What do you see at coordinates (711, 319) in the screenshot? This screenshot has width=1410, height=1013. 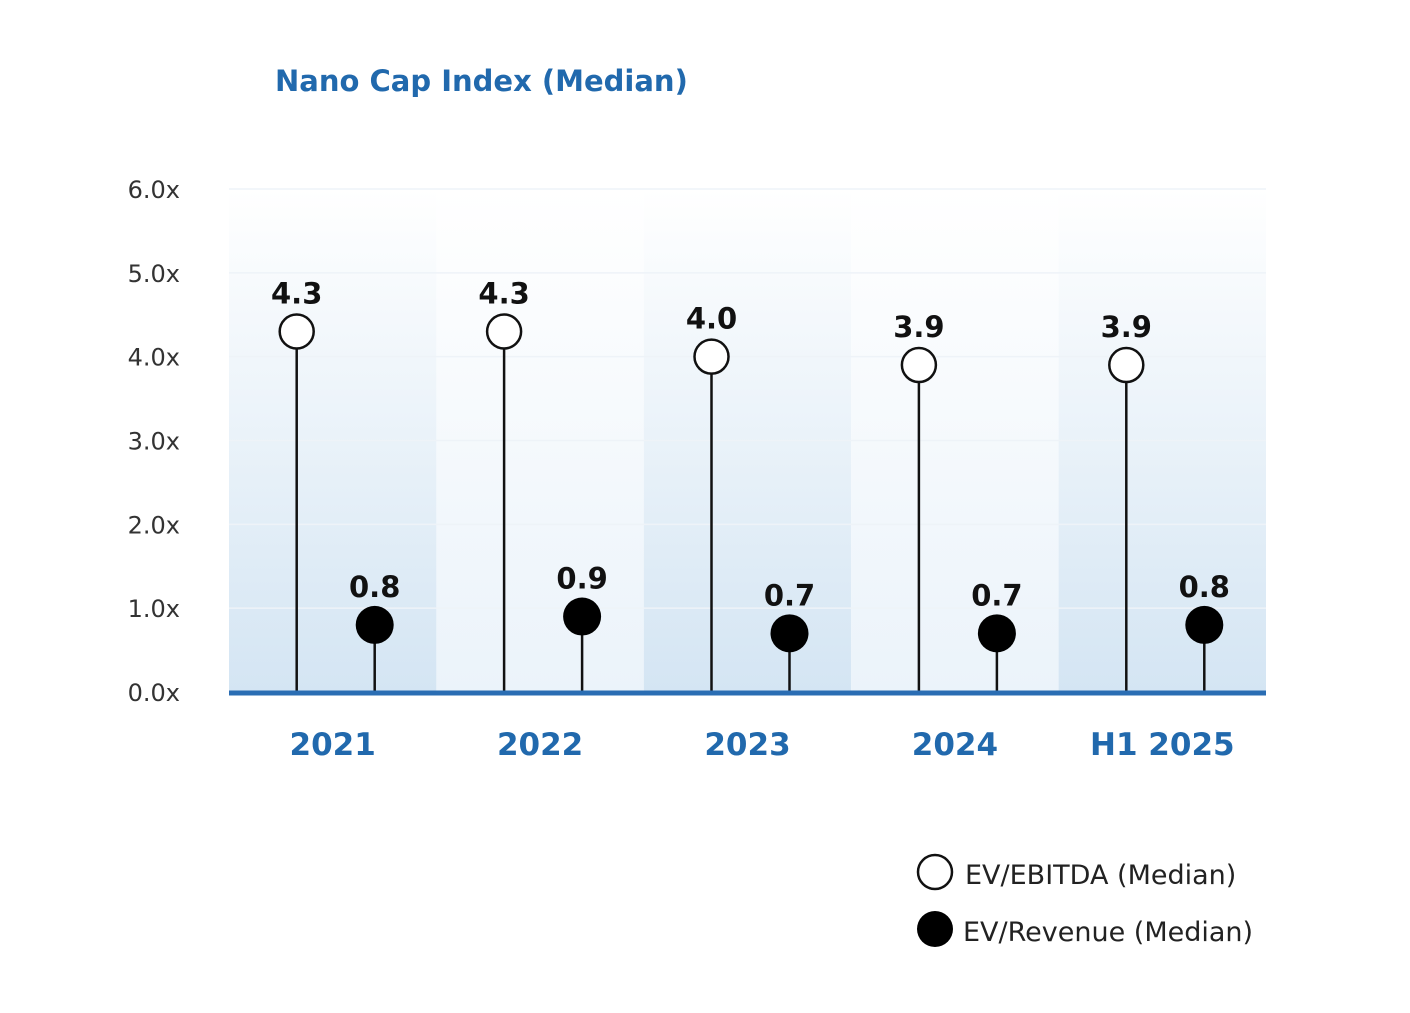 I see `value-label-ev-ebitda-2023: 4.0` at bounding box center [711, 319].